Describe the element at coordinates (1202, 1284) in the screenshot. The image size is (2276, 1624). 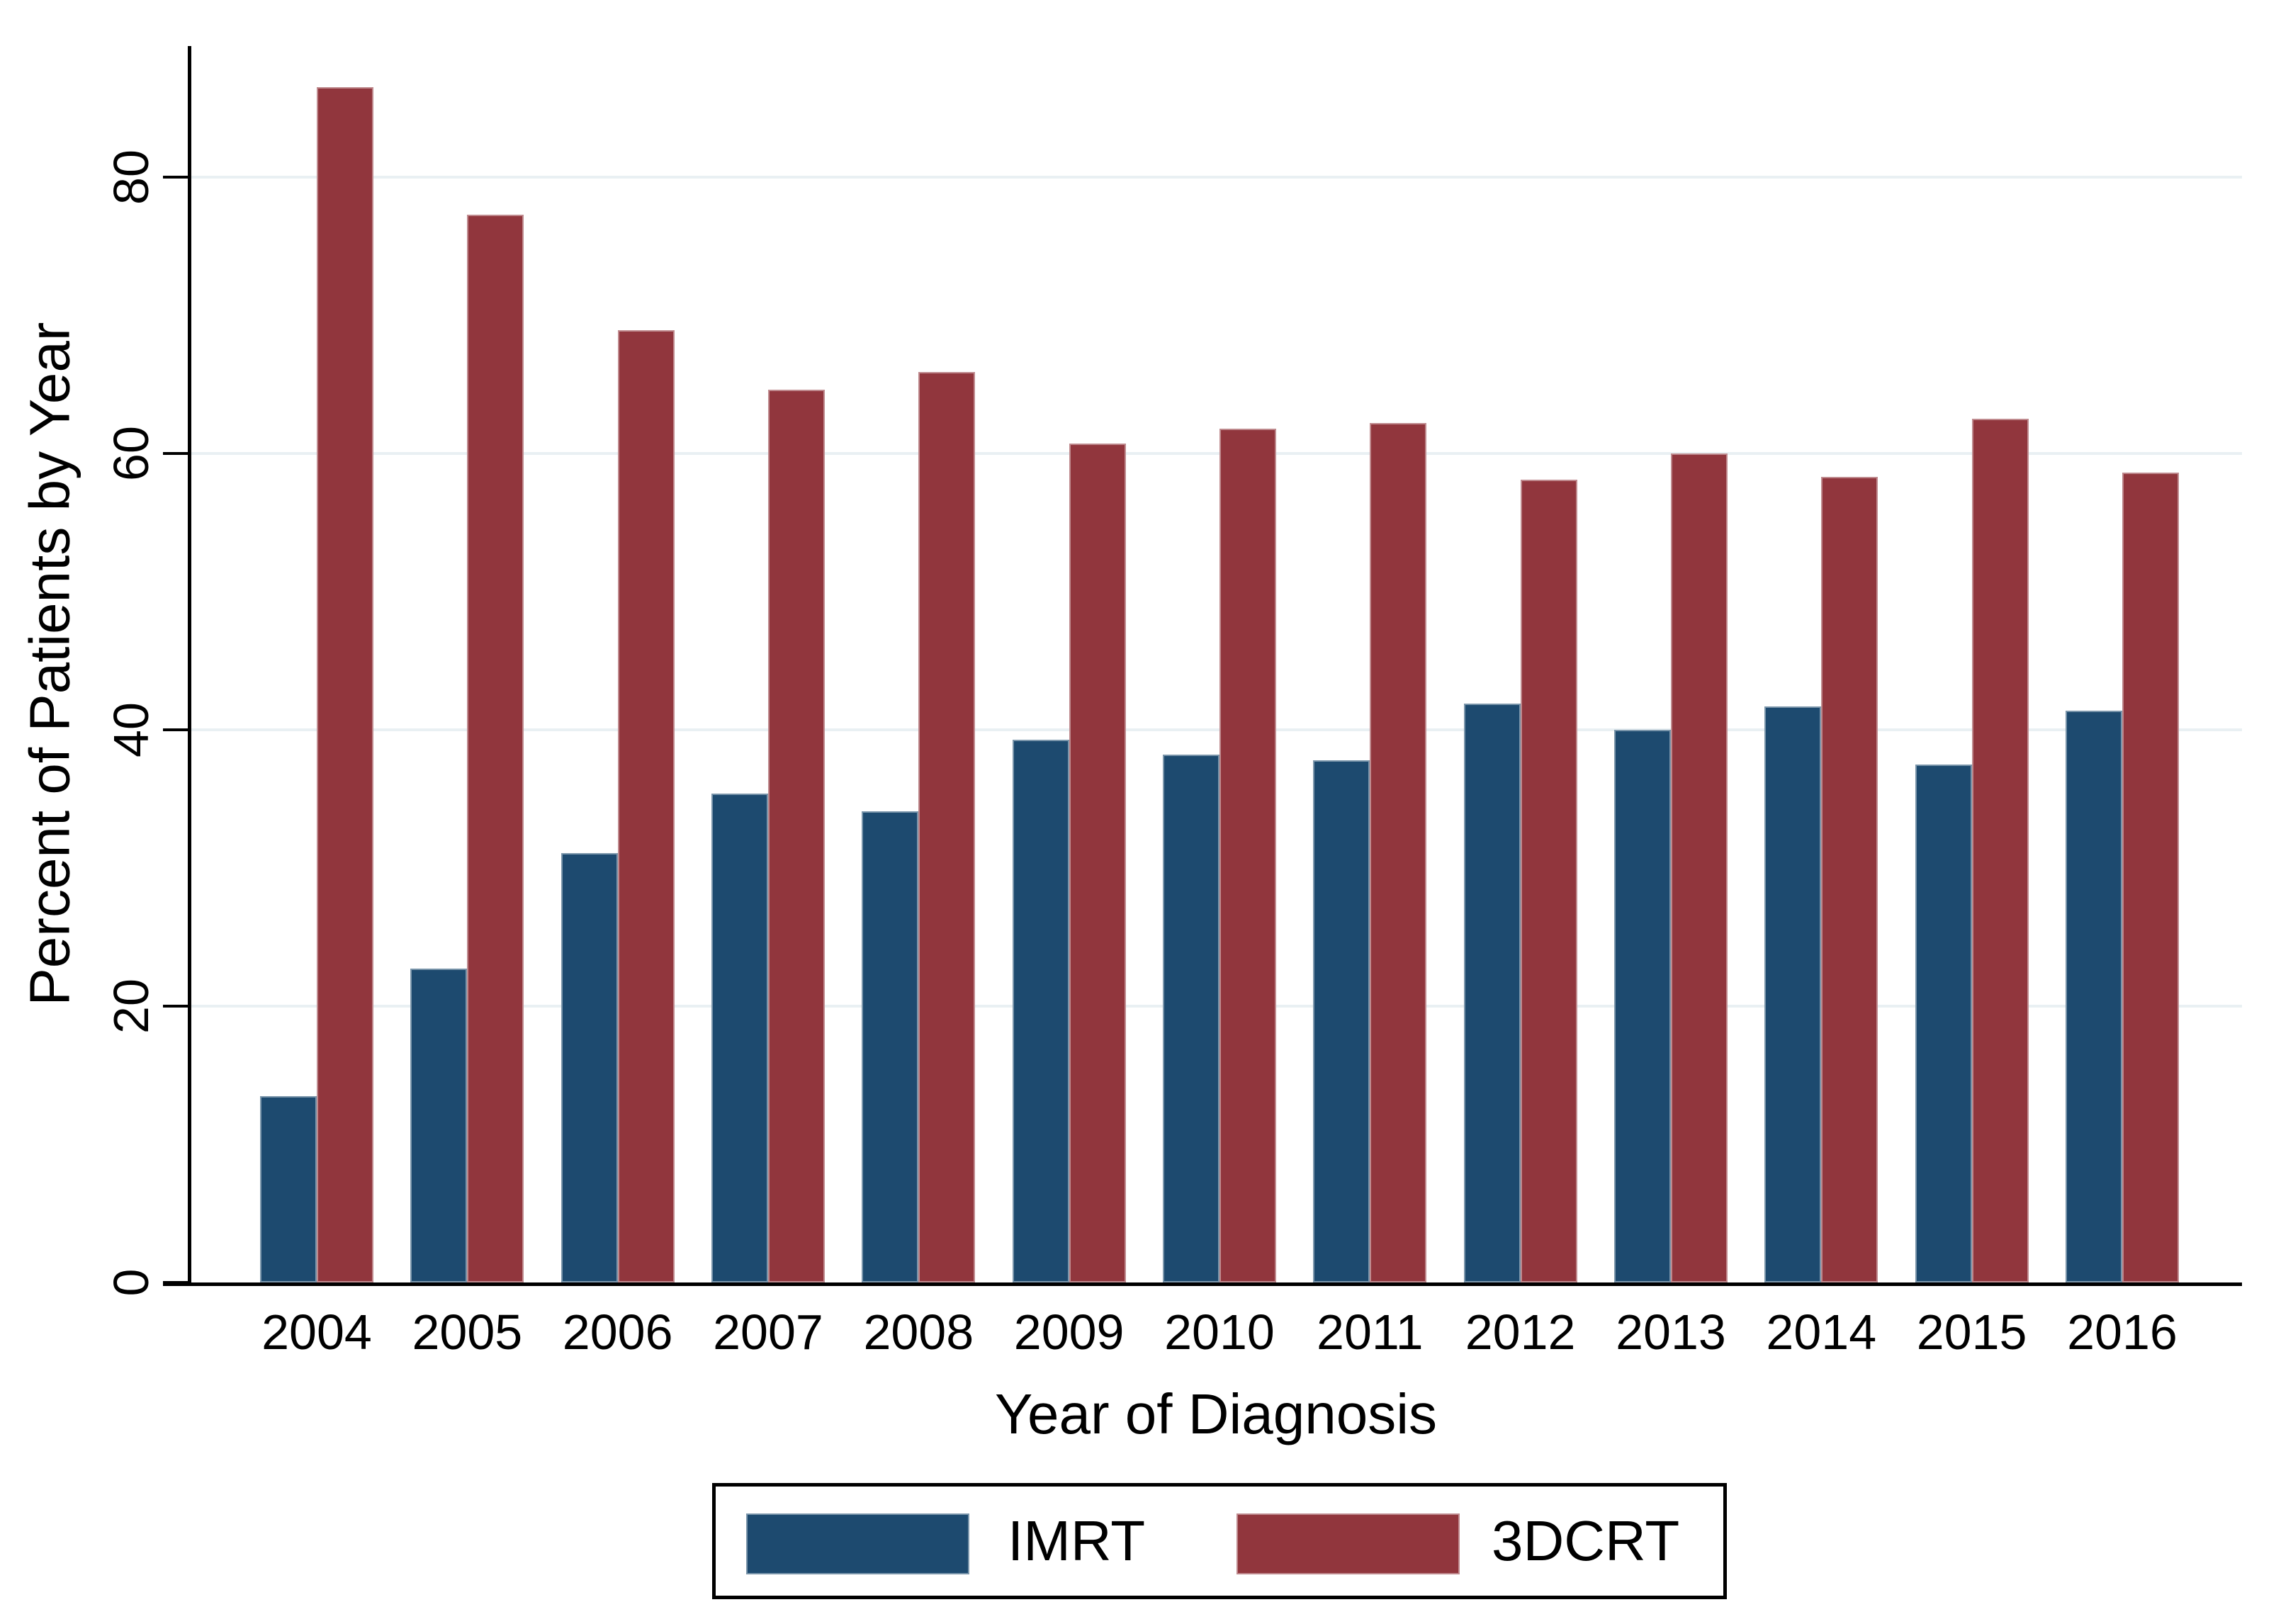
I see `x-axis-line` at that location.